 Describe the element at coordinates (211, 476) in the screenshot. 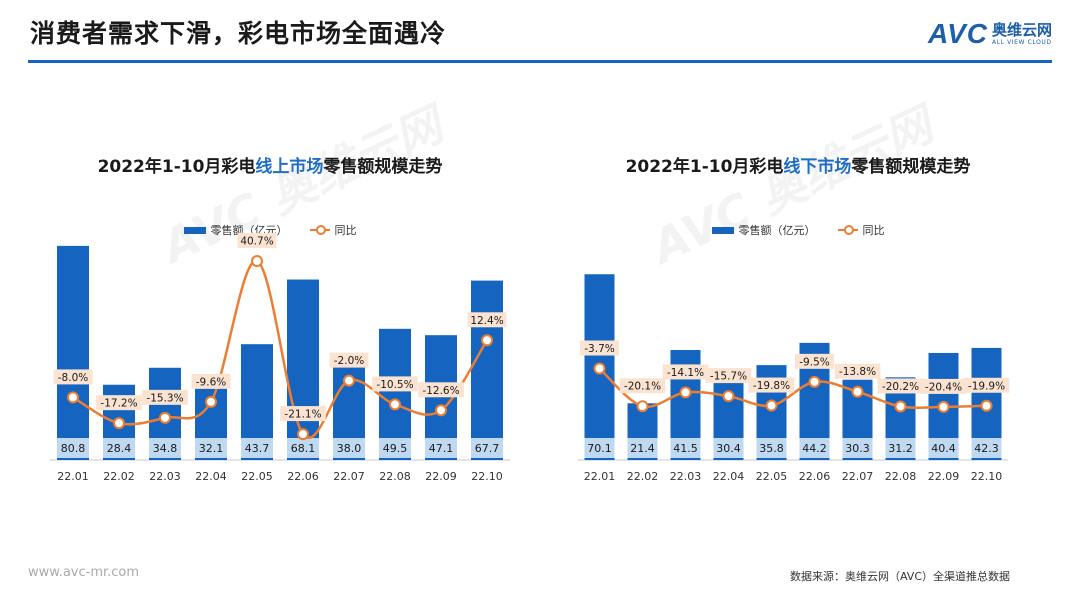

I see `online-category-label: 22.04` at that location.